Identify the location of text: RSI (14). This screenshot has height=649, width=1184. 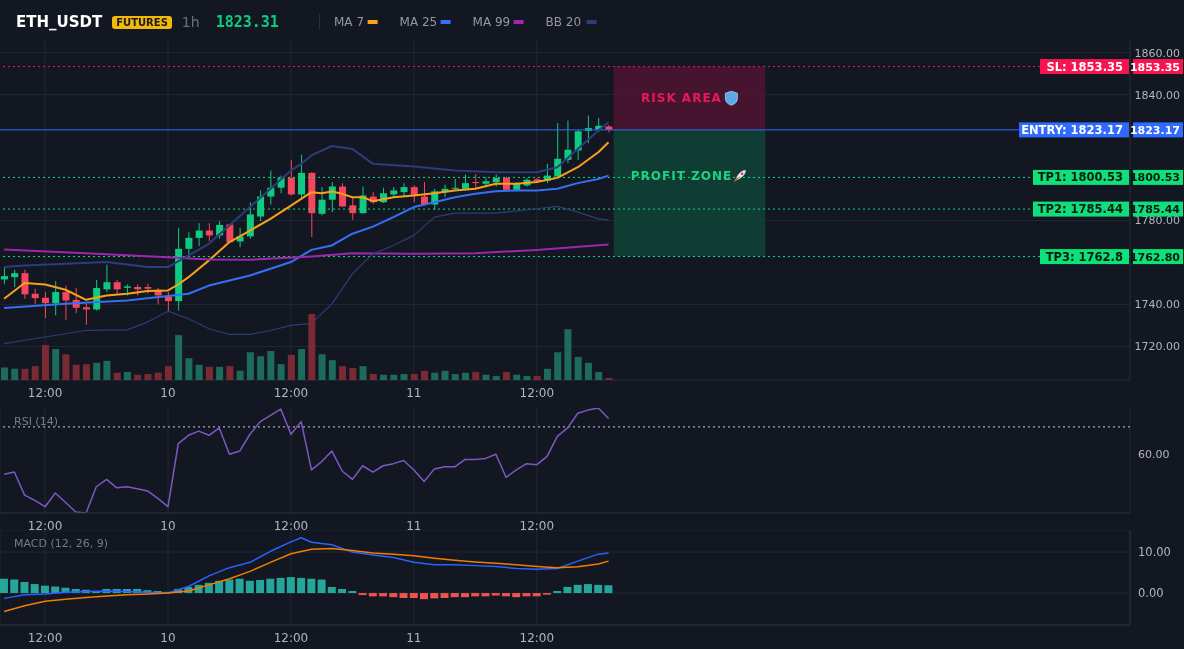
(36, 421).